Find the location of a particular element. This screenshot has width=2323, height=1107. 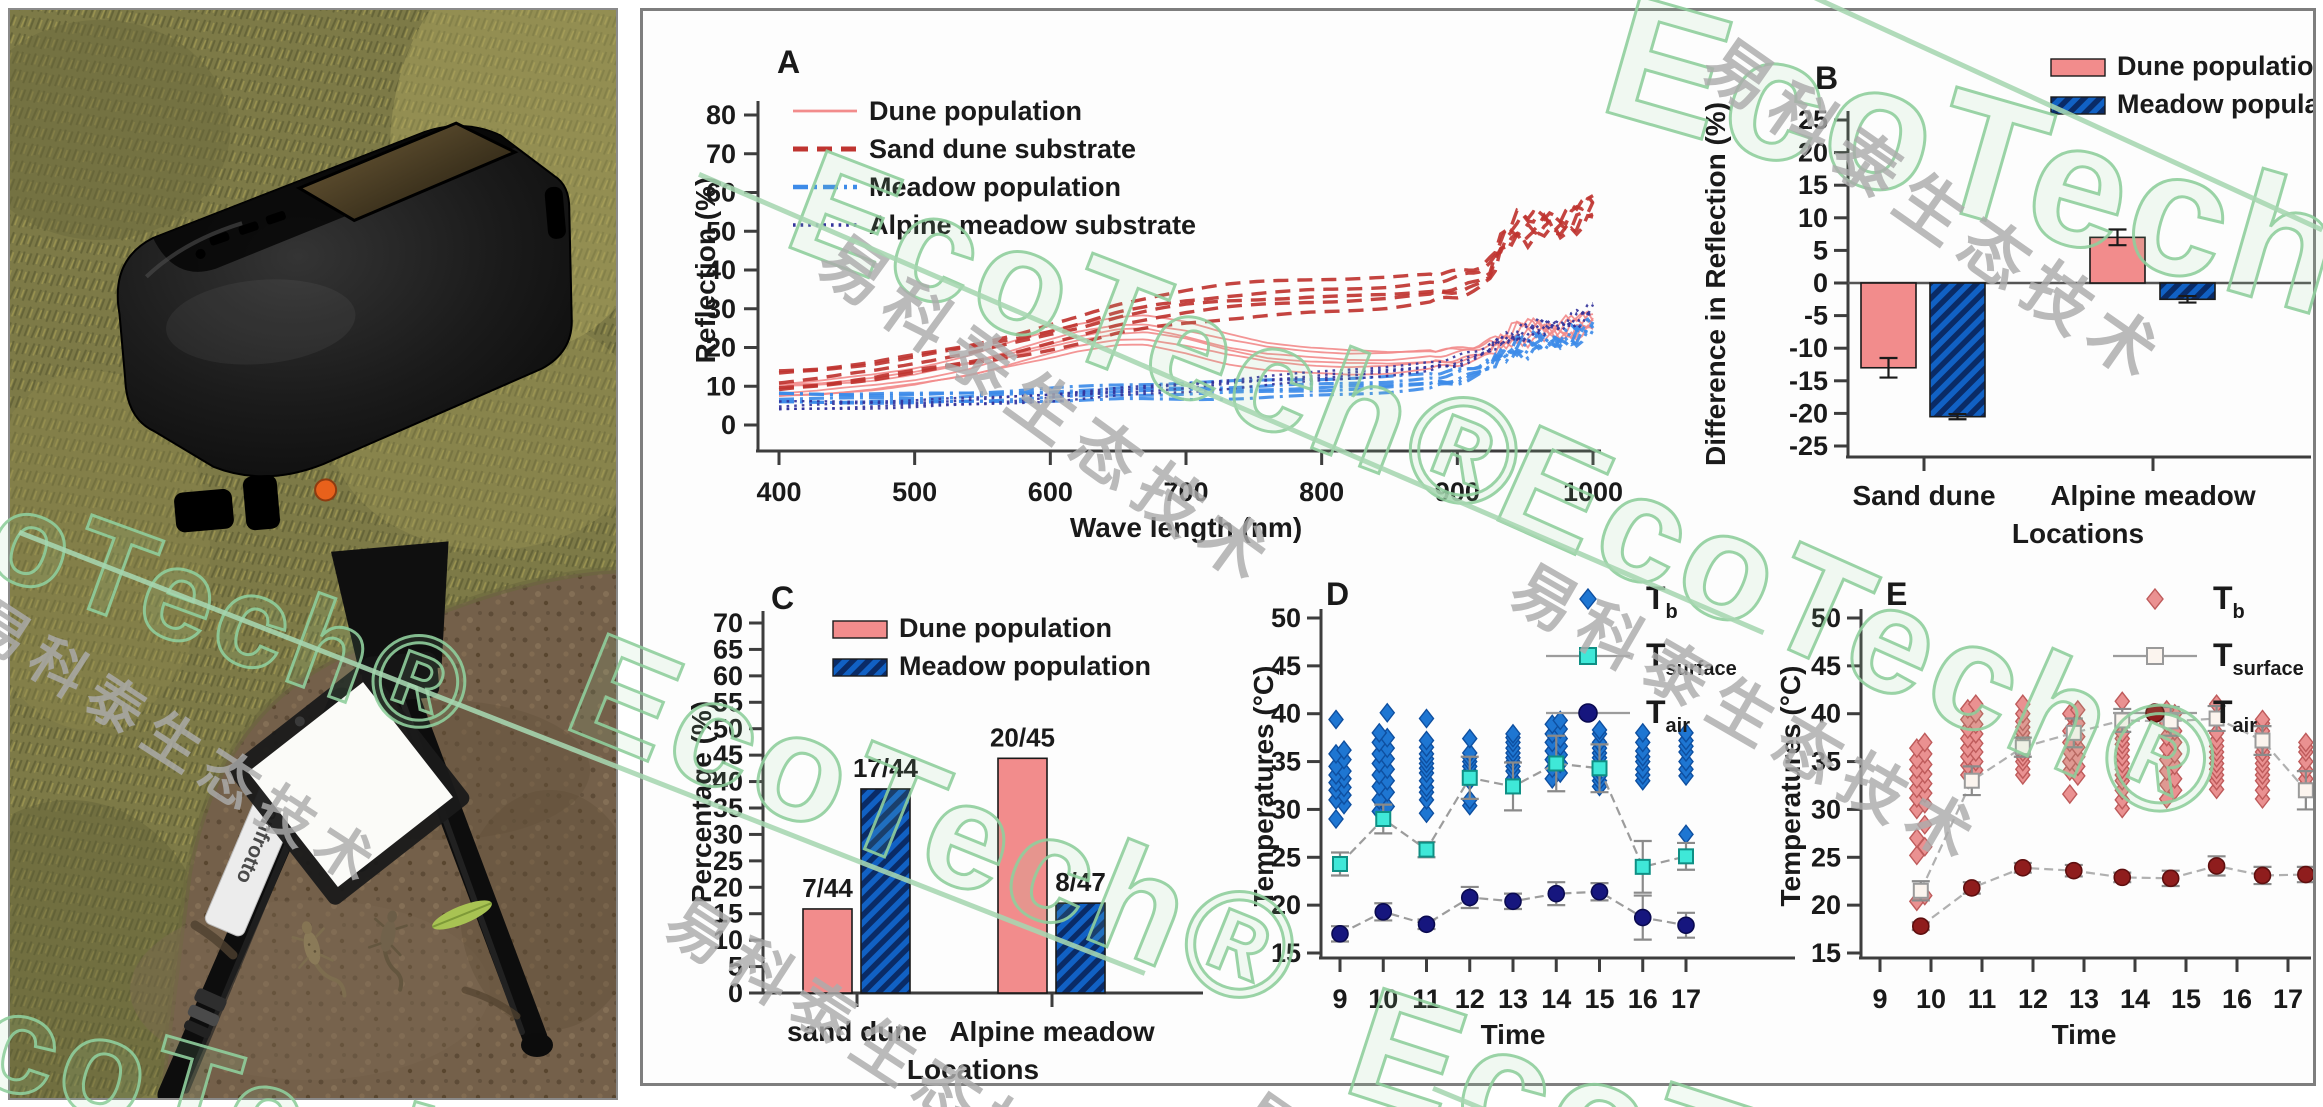

svg-text: E is located at coordinates (1896, 594).